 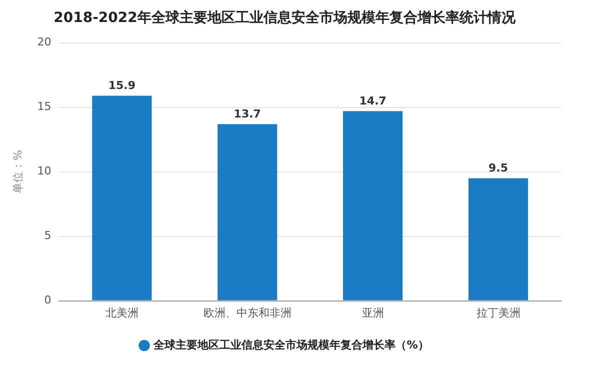 What do you see at coordinates (285, 17) in the screenshot?
I see `chart-title: 2018-2022年全球主要地区工业信息安全市场规模年复合增长率统计情况` at bounding box center [285, 17].